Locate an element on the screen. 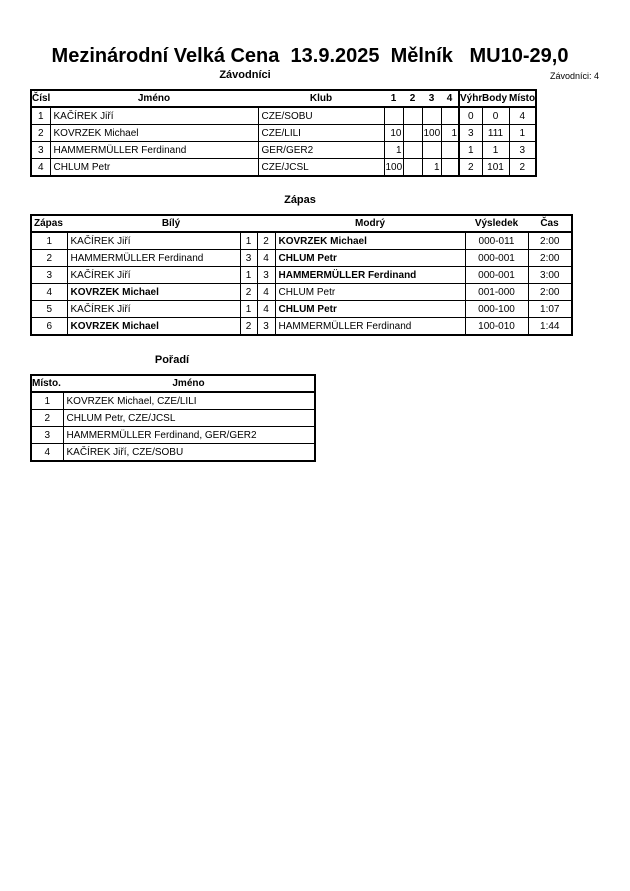 The height and width of the screenshot is (891, 630). cell-match-no: 1 is located at coordinates (49, 240).